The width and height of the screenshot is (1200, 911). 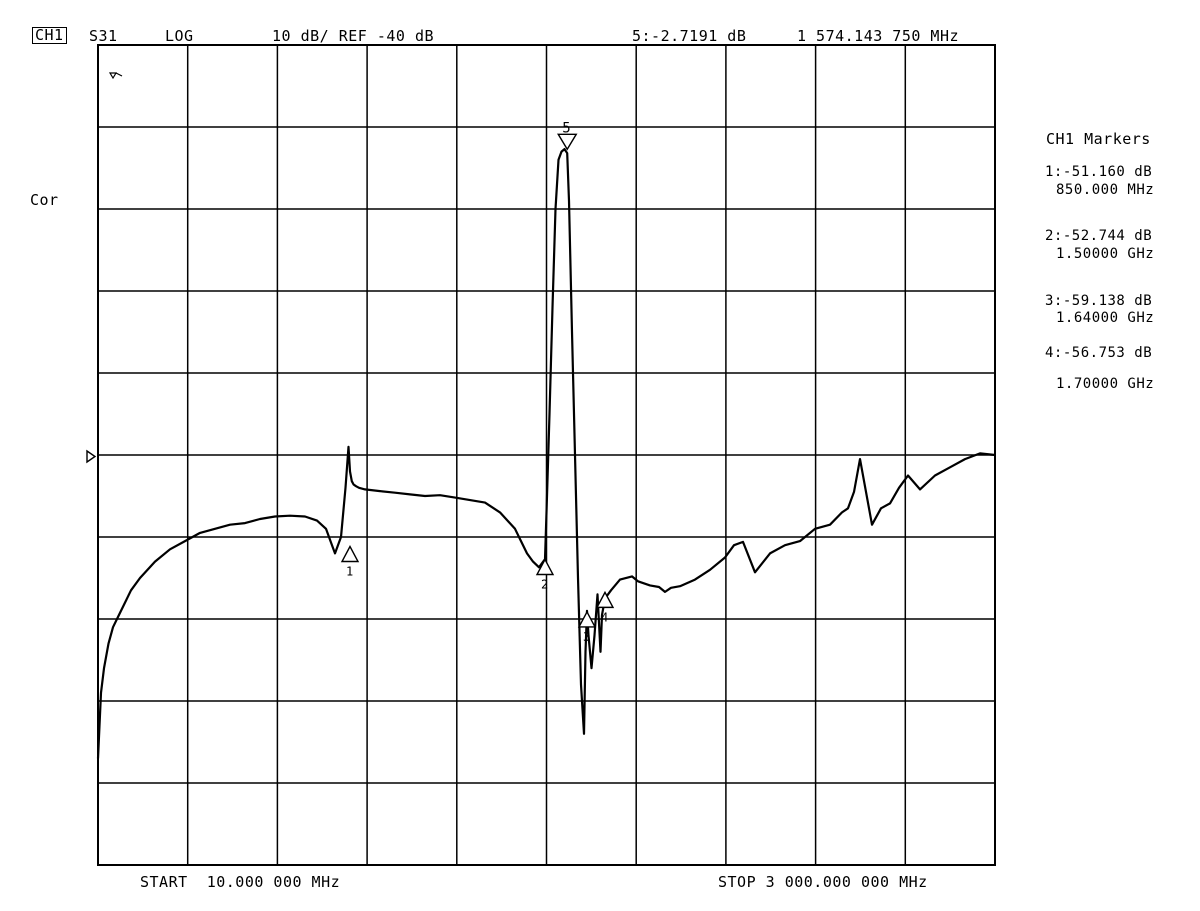 What do you see at coordinates (1105, 190) in the screenshot?
I see `marker-1-freq: 850.000 MHz` at bounding box center [1105, 190].